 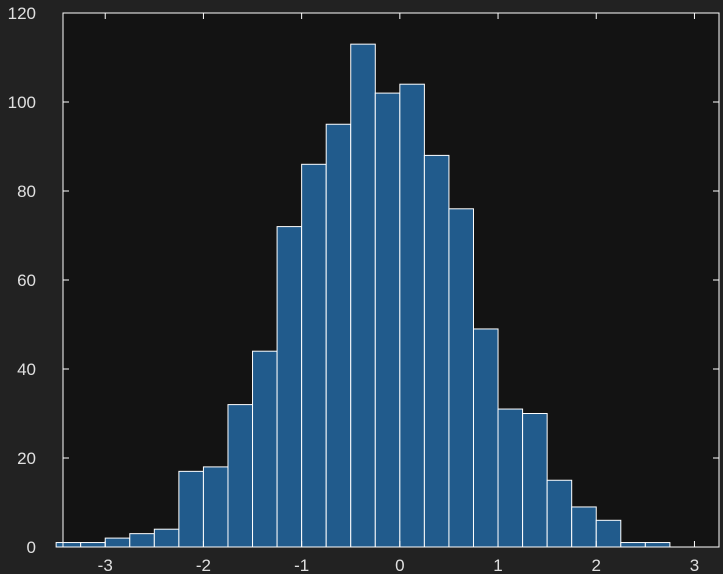 I want to click on x-tick-label: 3, so click(x=694, y=565).